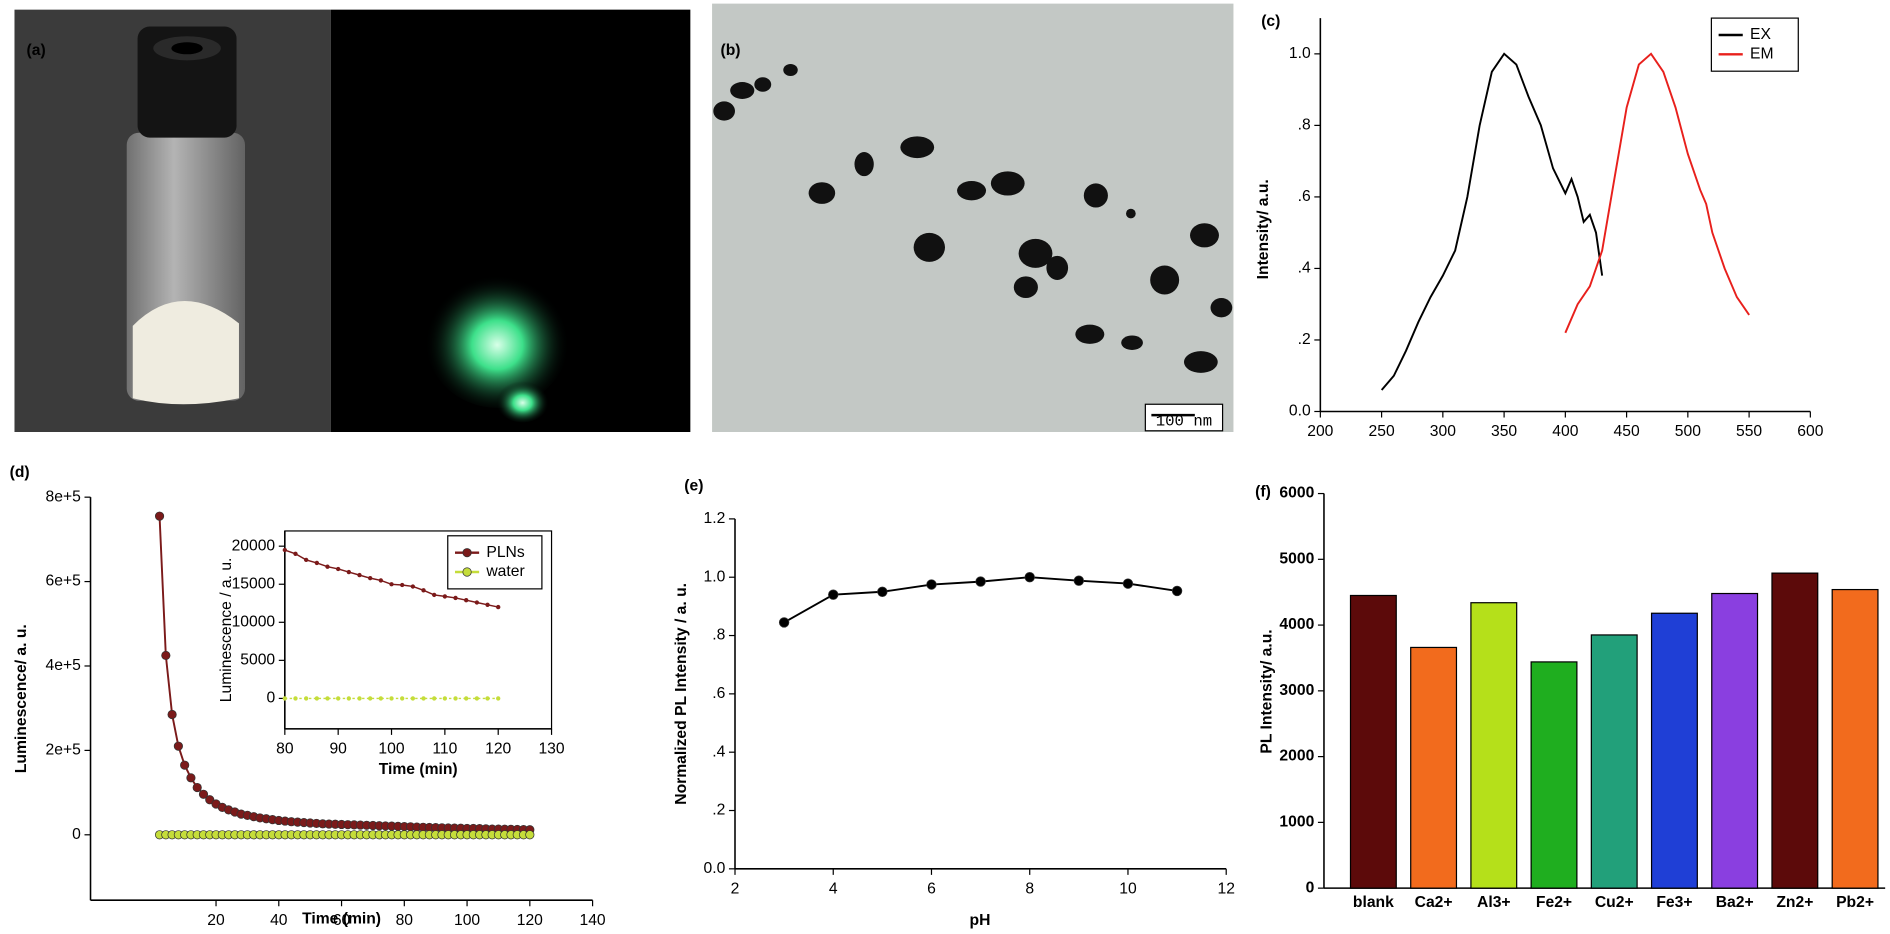 This screenshot has width=1890, height=934. Describe the element at coordinates (593, 920) in the screenshot. I see `x-tick-label: 140` at that location.